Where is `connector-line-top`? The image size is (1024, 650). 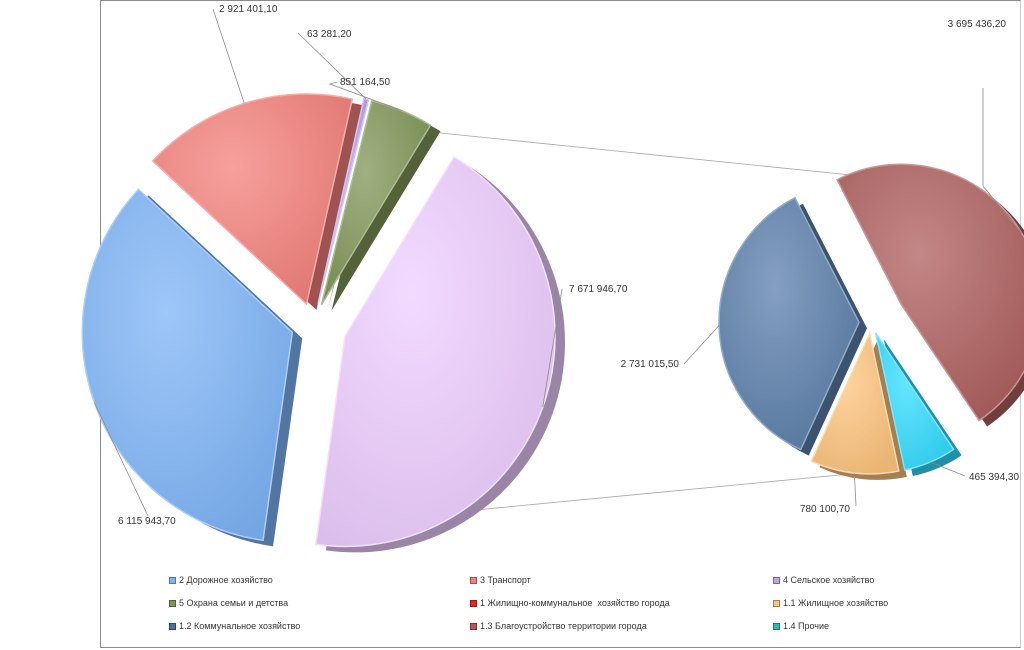 connector-line-top is located at coordinates (626, 152).